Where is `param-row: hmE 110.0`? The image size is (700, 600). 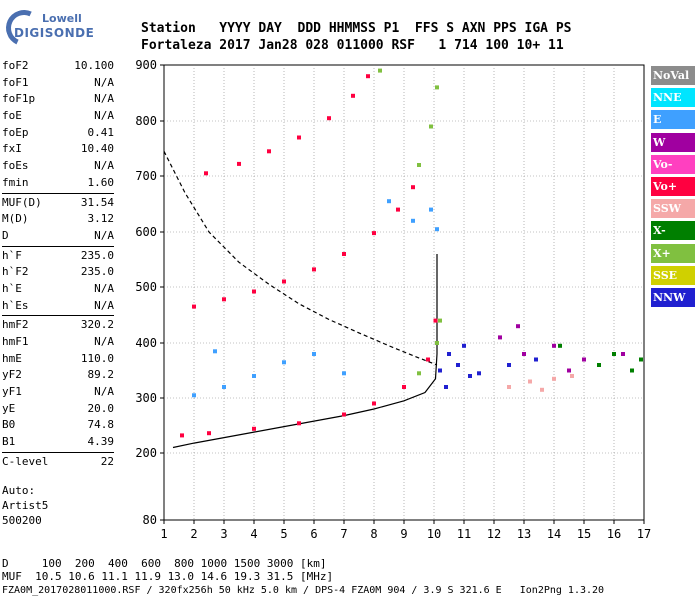 param-row: hmE 110.0 is located at coordinates (58, 359).